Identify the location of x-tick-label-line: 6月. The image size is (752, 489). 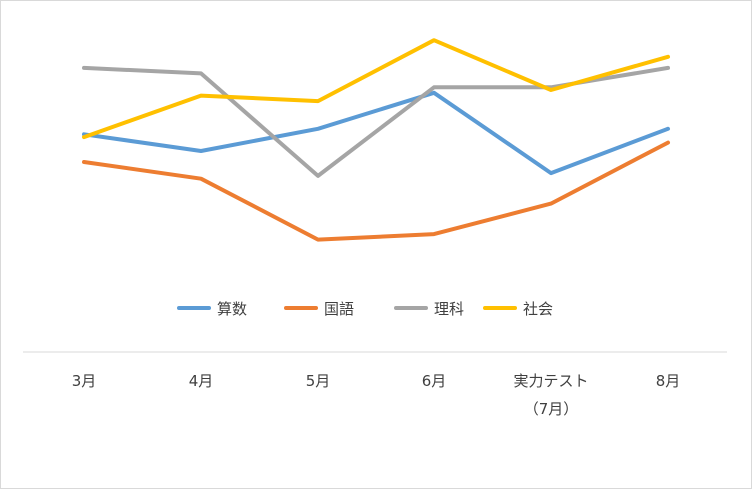
(434, 381).